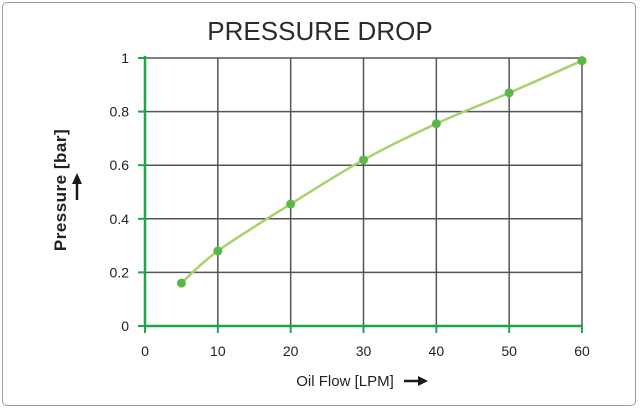 Image resolution: width=640 pixels, height=410 pixels. Describe the element at coordinates (345, 381) in the screenshot. I see `x-axis-label: Oil Flow [LPM]` at that location.